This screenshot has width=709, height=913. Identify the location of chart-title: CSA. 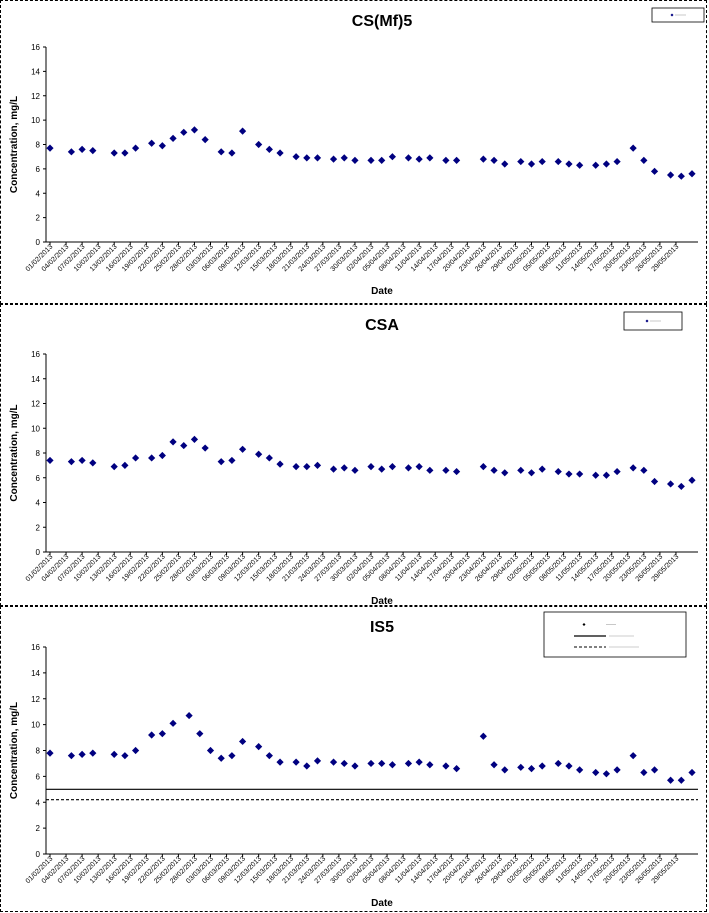
(382, 325).